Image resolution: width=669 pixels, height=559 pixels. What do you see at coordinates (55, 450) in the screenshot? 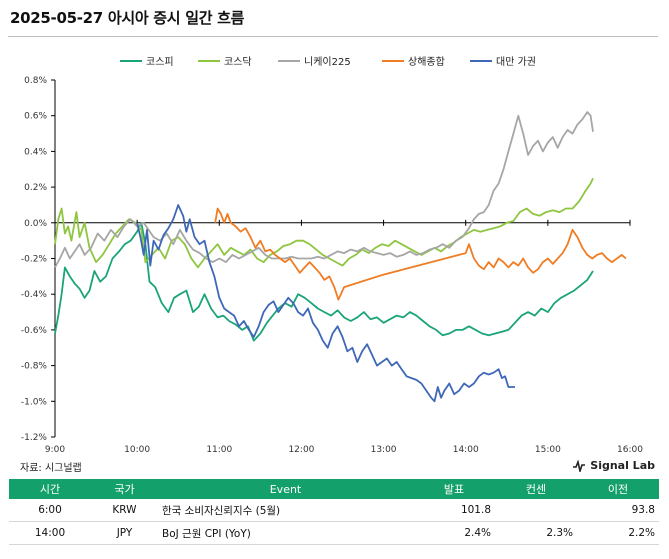
I see `x-tick-label: 9:00` at bounding box center [55, 450].